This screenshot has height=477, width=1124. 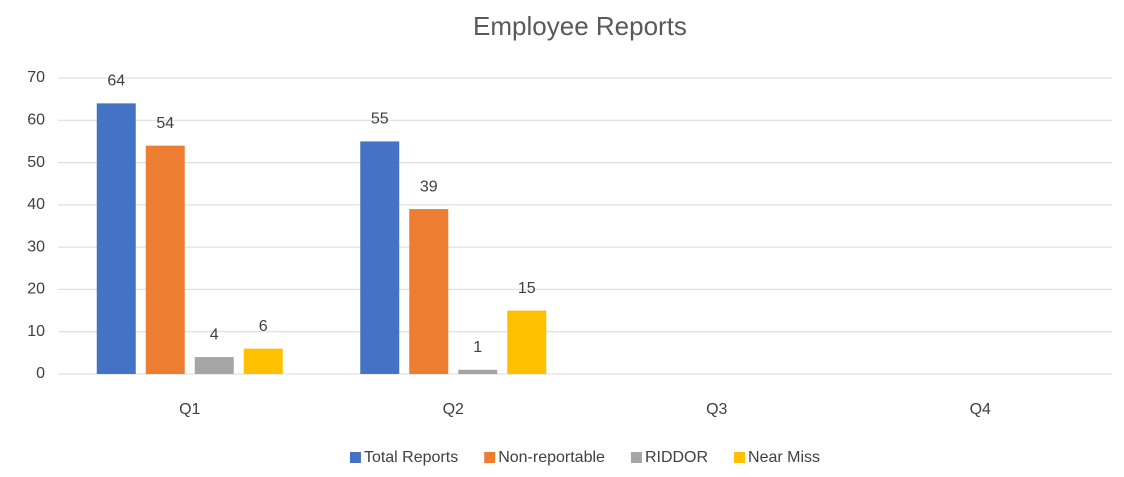 What do you see at coordinates (527, 288) in the screenshot?
I see `data-label: 15` at bounding box center [527, 288].